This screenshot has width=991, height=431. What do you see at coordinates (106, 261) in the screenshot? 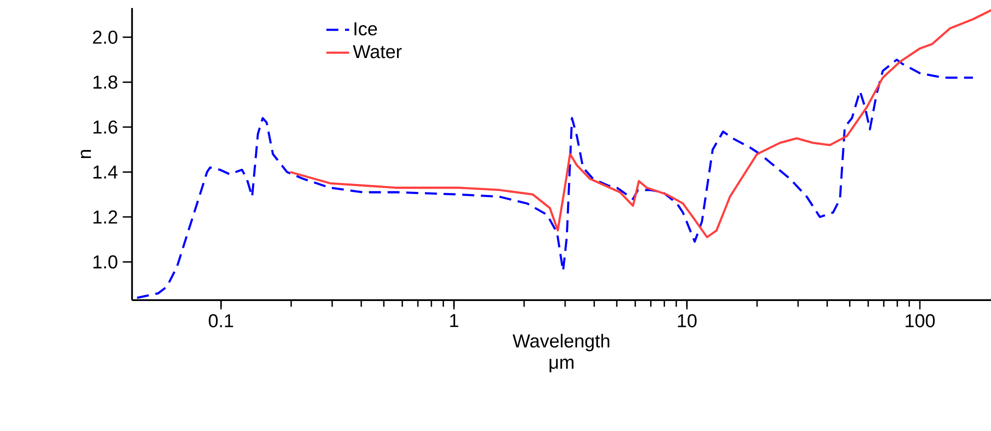
I see `y-tick-label: 1.0` at bounding box center [106, 261].